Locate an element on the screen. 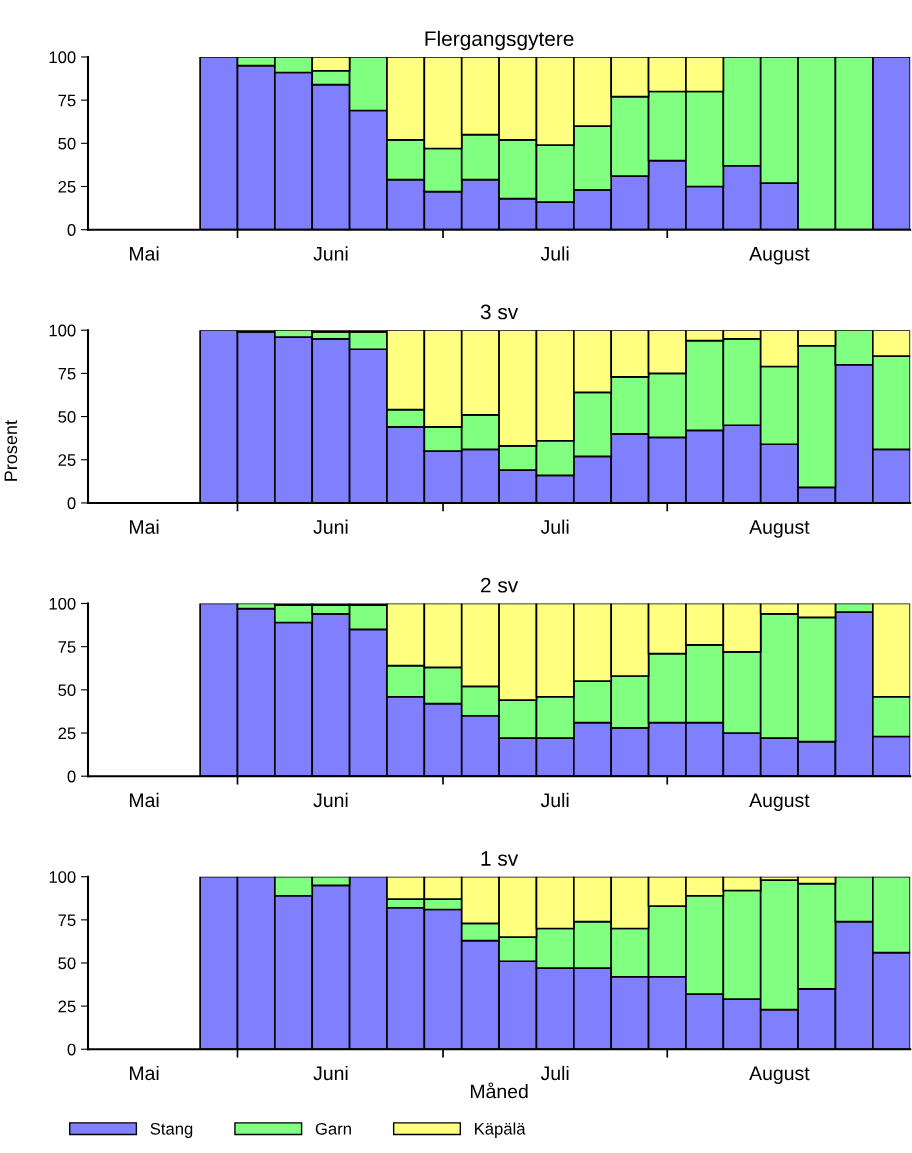  legend-label: Käpälä is located at coordinates (500, 1130).